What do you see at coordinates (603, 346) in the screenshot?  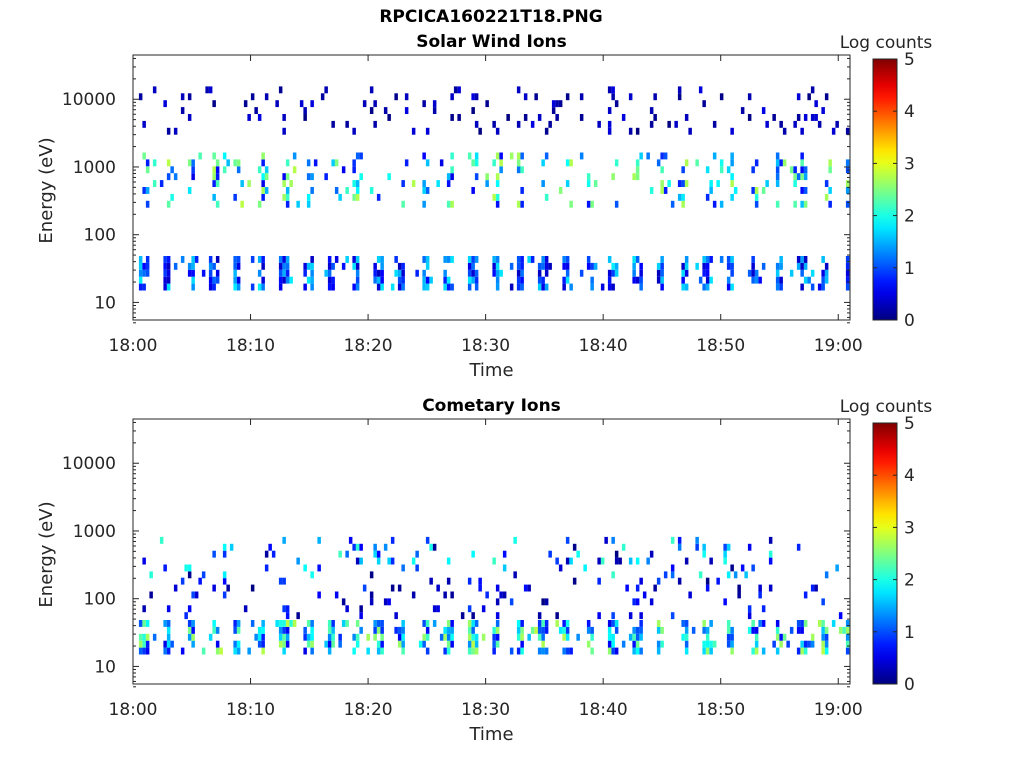 I see `x-tick-label: 18:40` at bounding box center [603, 346].